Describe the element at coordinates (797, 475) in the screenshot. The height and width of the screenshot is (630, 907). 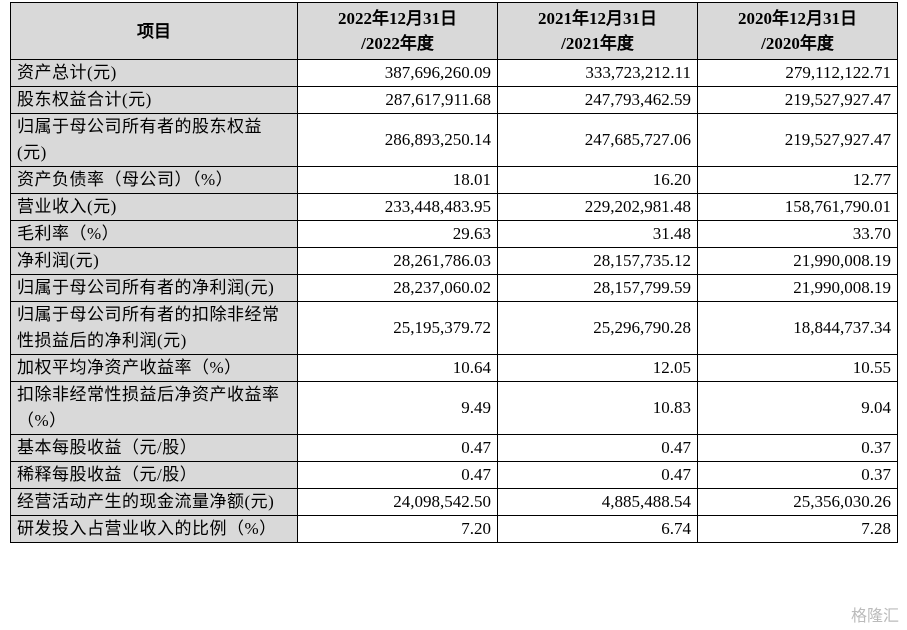
I see `value-cell: 0.37` at that location.